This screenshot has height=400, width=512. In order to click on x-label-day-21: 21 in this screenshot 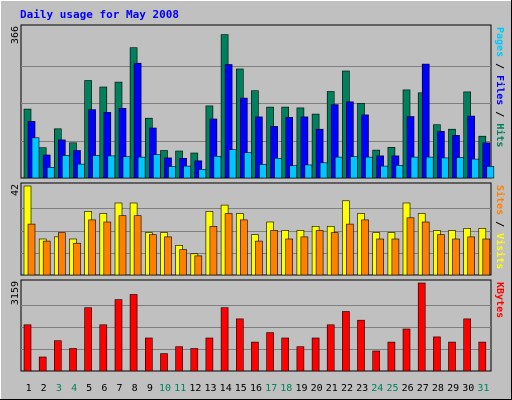, I will do `click(332, 388)`.